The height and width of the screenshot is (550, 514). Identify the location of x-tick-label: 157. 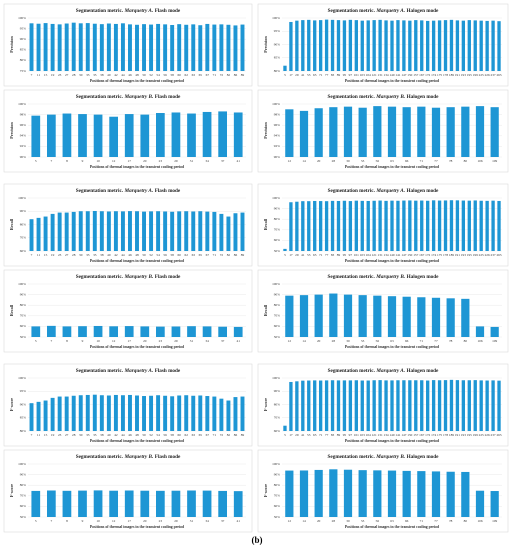
(415, 435).